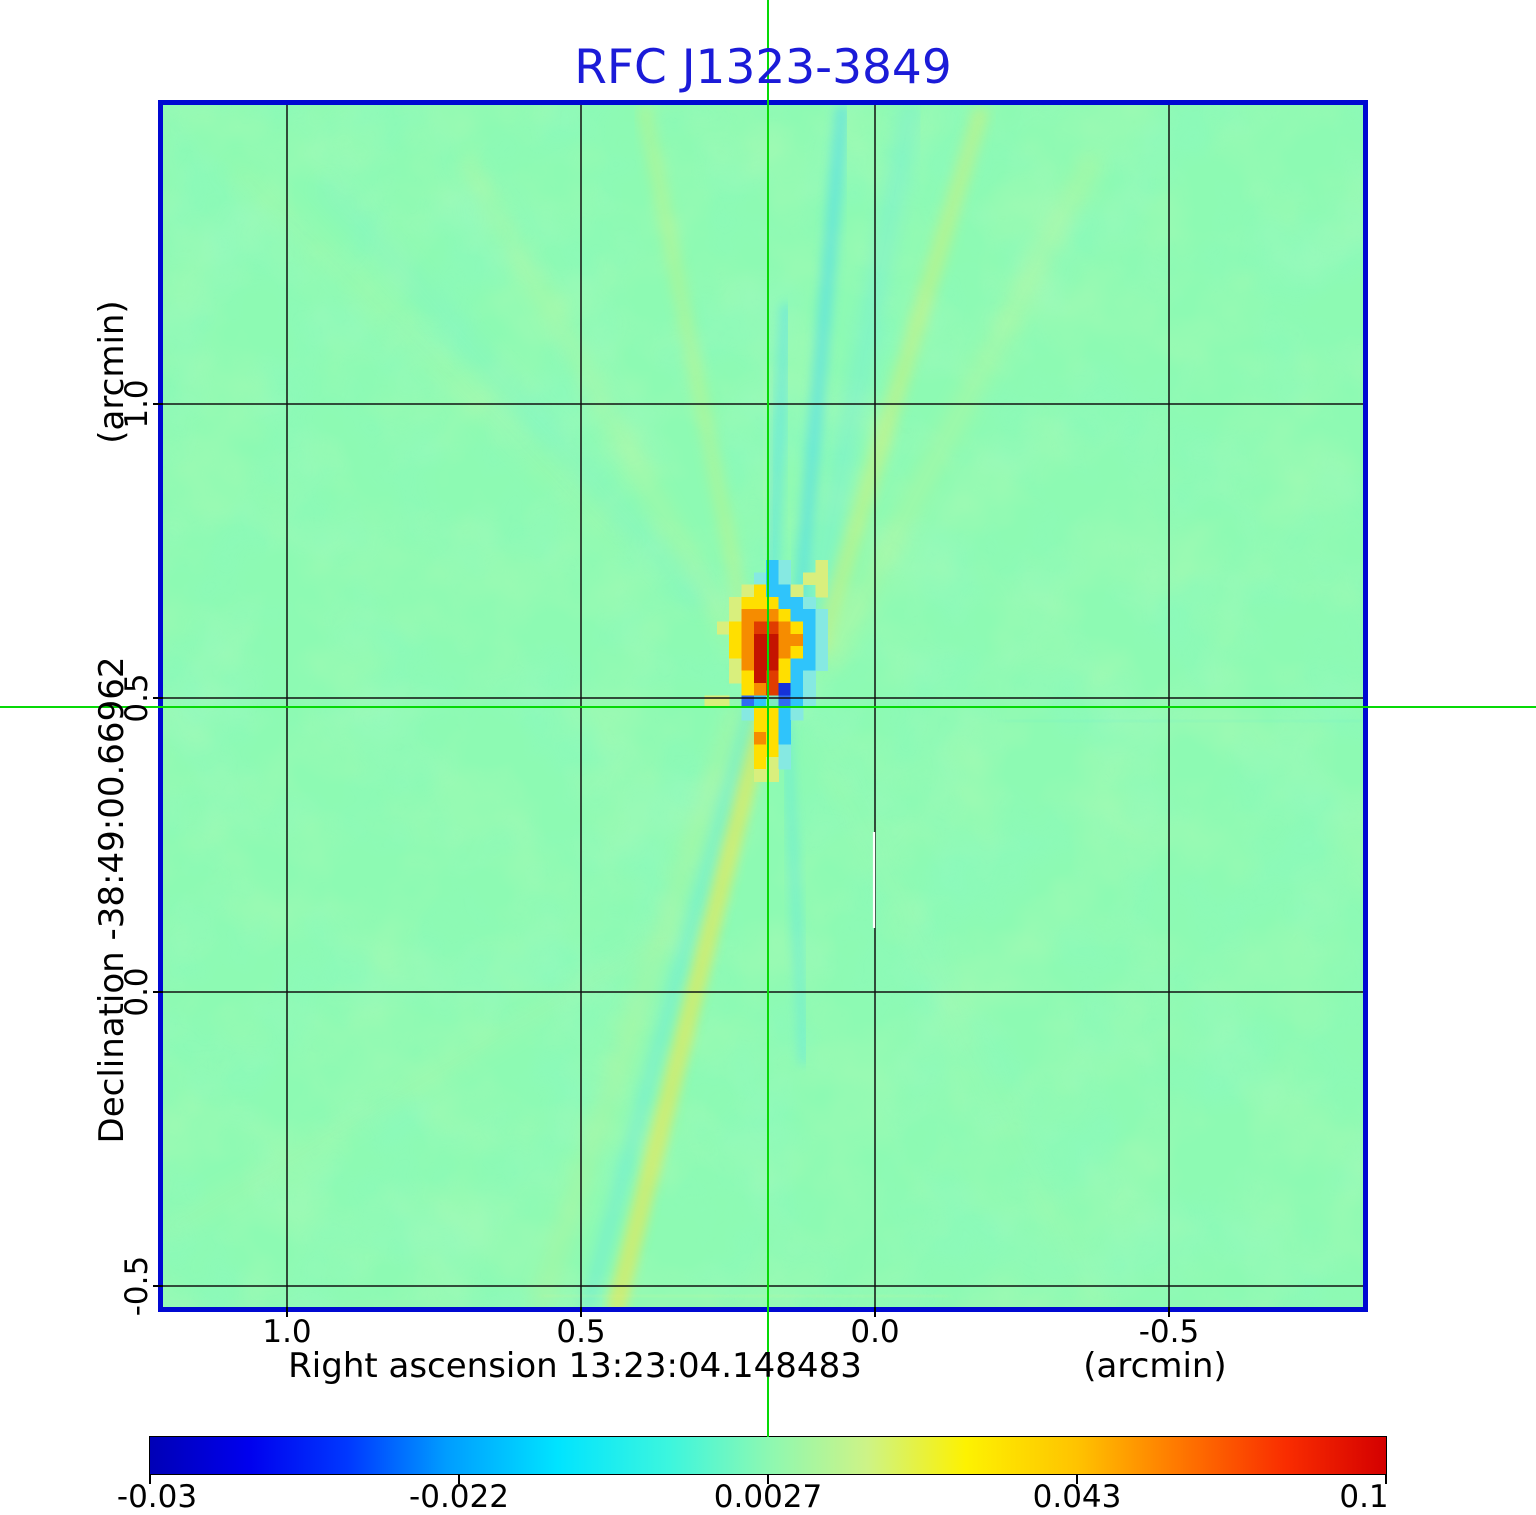 The image size is (1536, 1515). Describe the element at coordinates (1077, 1497) in the screenshot. I see `colorbar-tick-label: 0.043` at that location.